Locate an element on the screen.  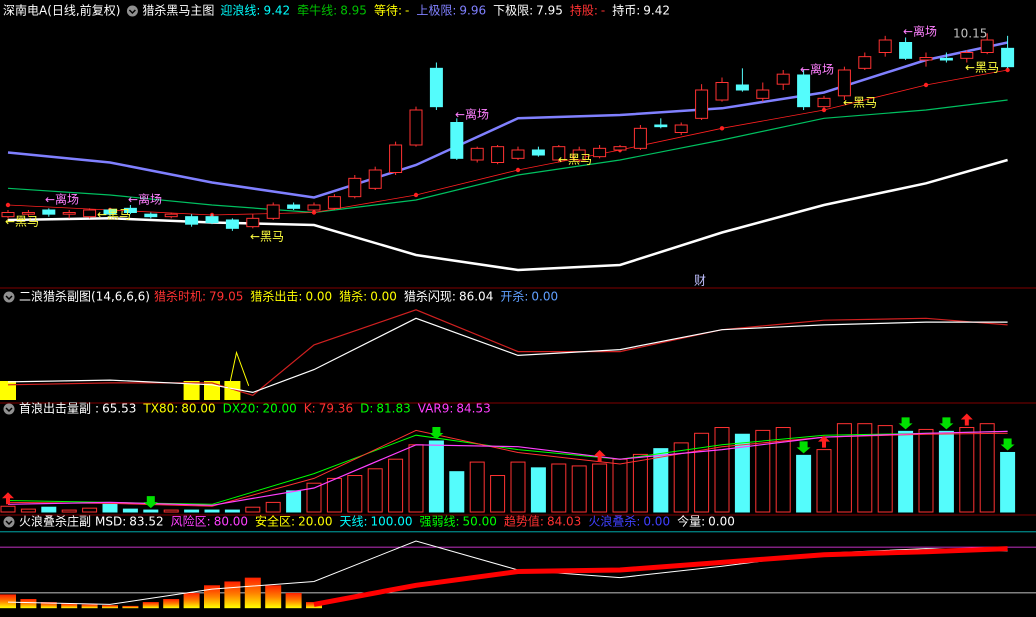
readout-label: TX80: is located at coordinates (160, 409).